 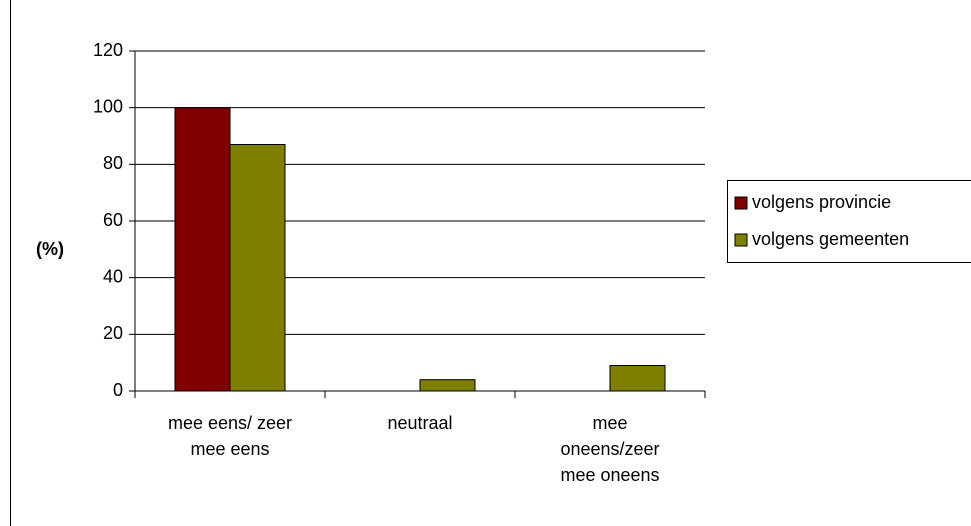 I want to click on legend-box, so click(x=849, y=221).